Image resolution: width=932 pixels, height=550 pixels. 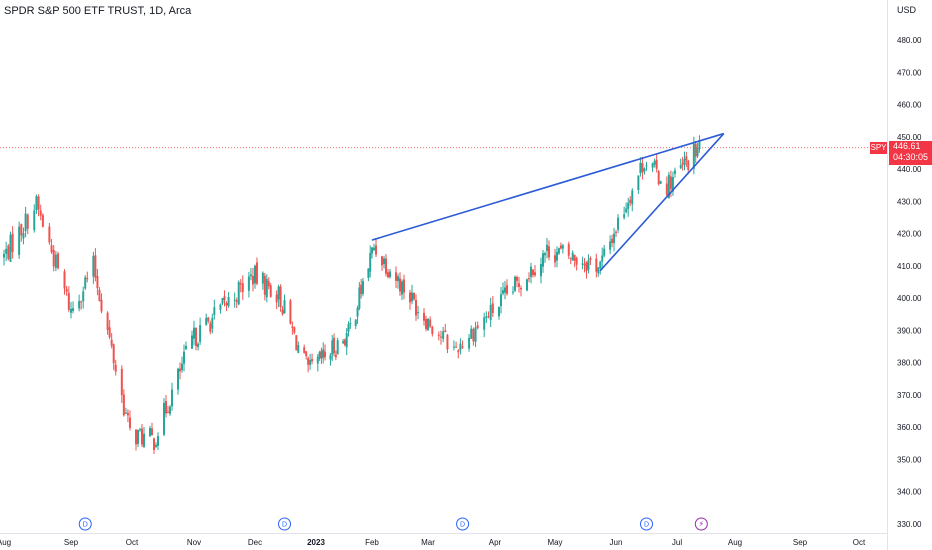 I want to click on x-tick-label: Apr, so click(x=495, y=542).